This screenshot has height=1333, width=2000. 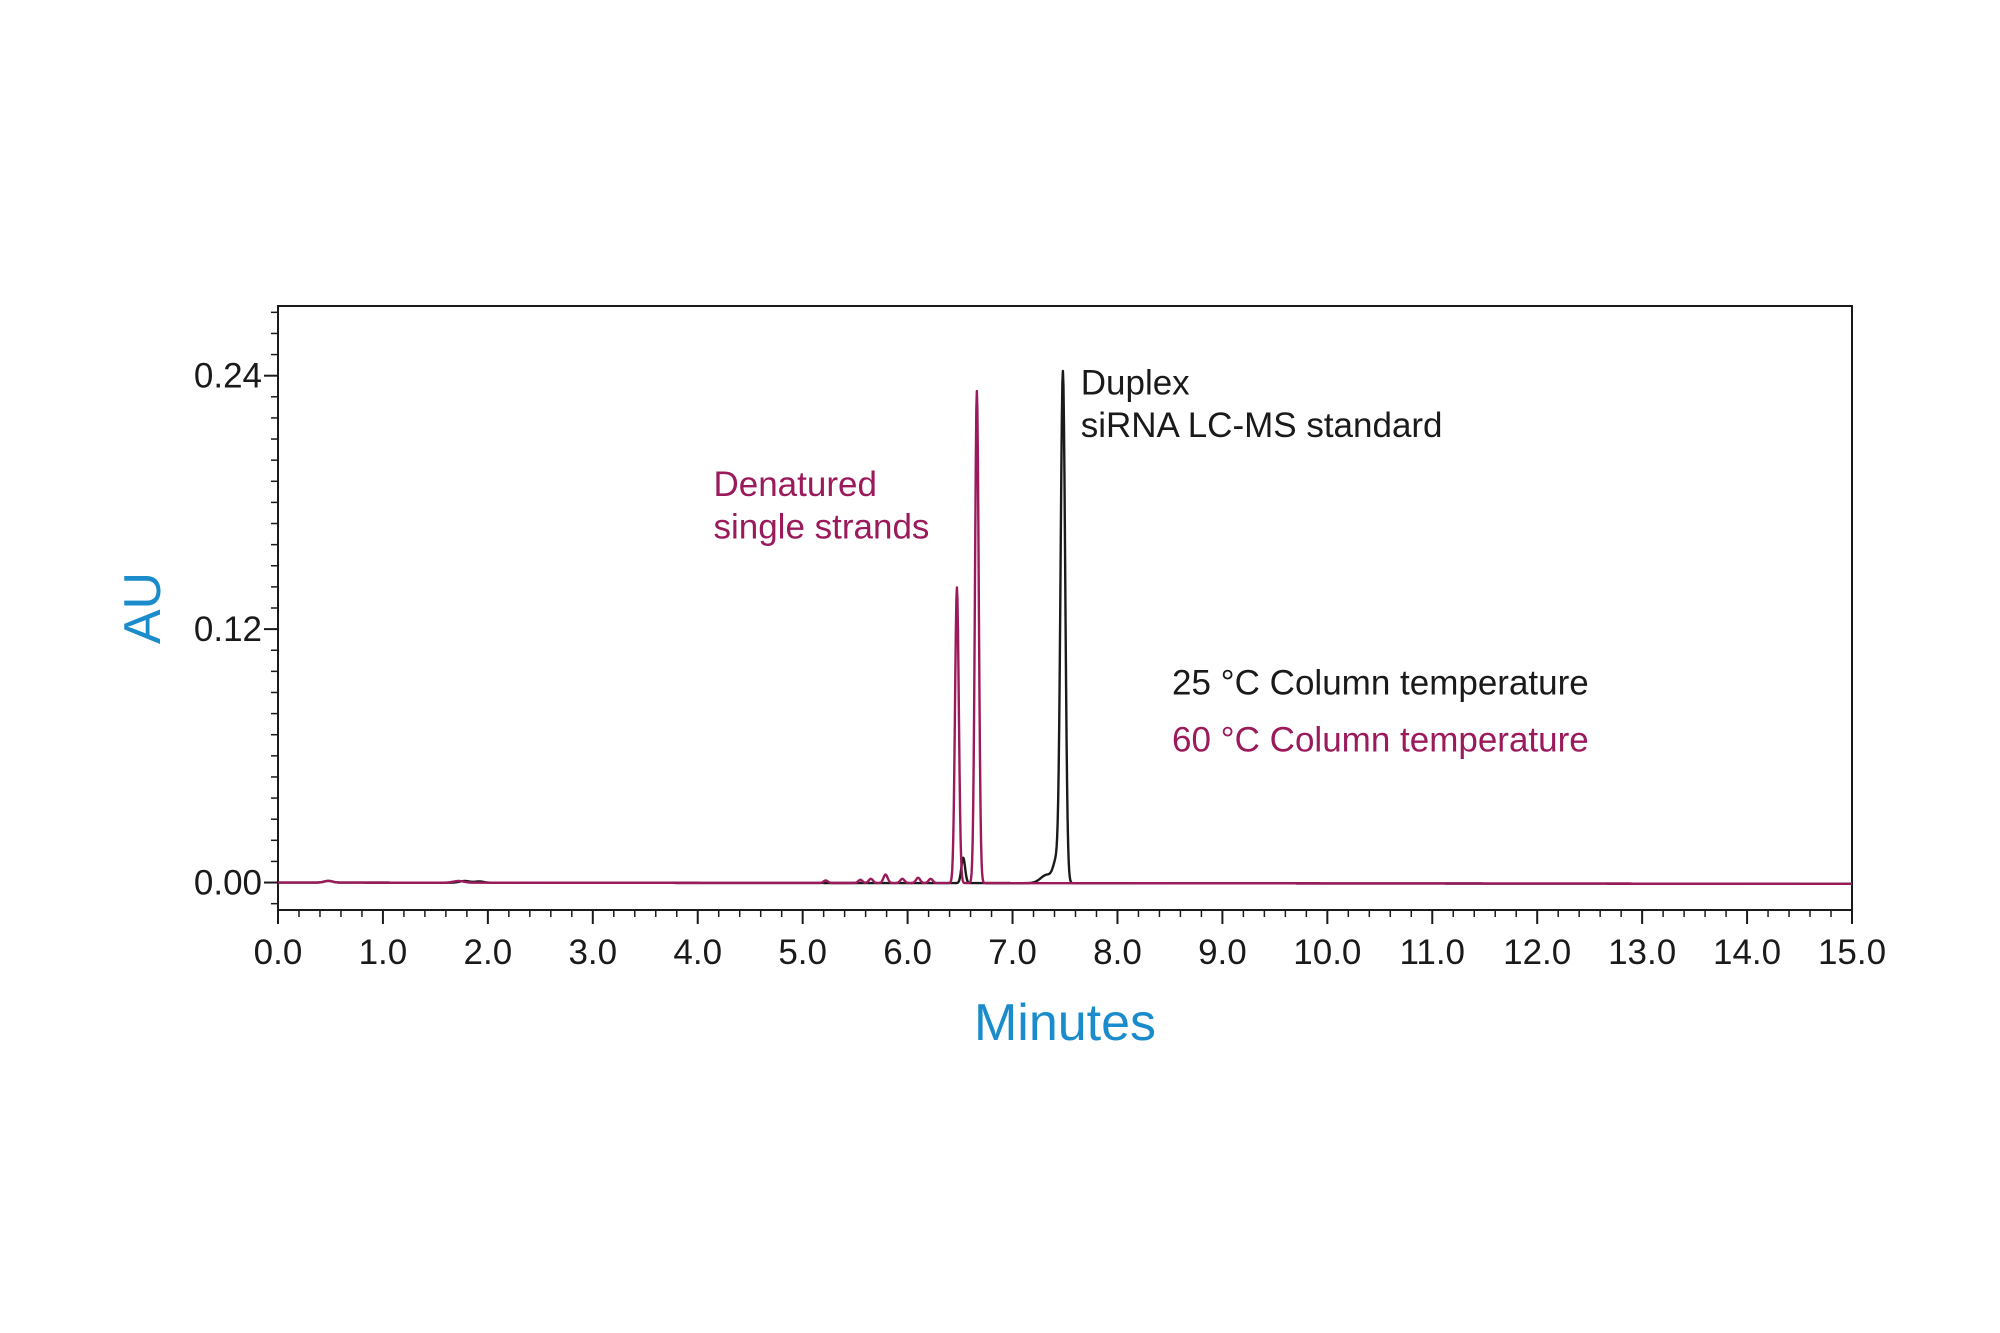 What do you see at coordinates (1117, 952) in the screenshot?
I see `x-tick-label: 8.0` at bounding box center [1117, 952].